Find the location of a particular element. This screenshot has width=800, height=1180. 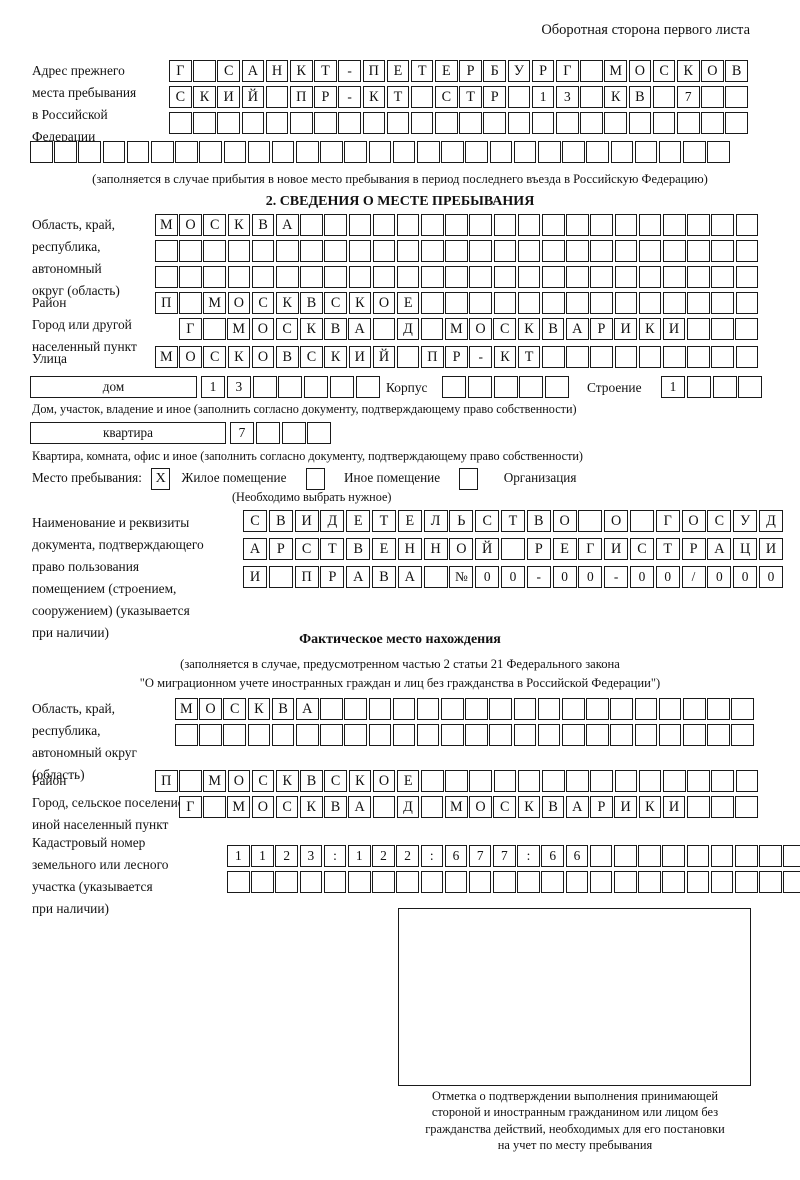

doc-row-1-cell-5: Е is located at coordinates (358, 521).